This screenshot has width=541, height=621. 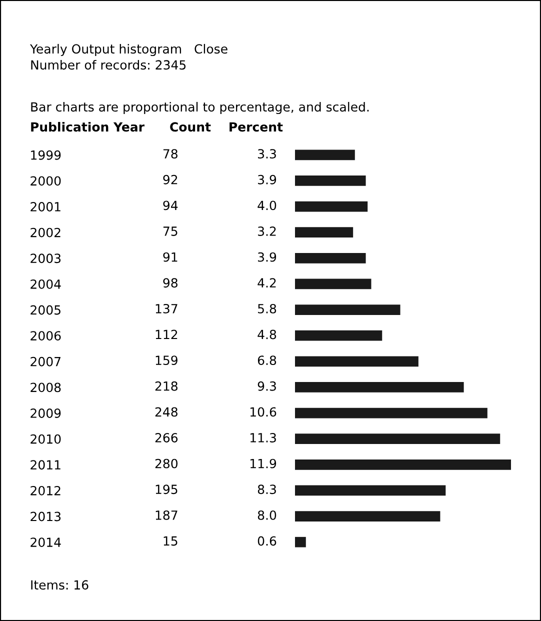 What do you see at coordinates (267, 515) in the screenshot?
I see `data-label: 8.0` at bounding box center [267, 515].